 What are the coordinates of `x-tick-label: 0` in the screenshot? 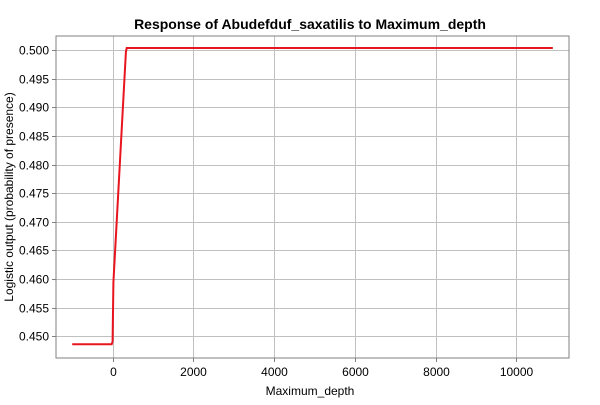 It's located at (113, 372).